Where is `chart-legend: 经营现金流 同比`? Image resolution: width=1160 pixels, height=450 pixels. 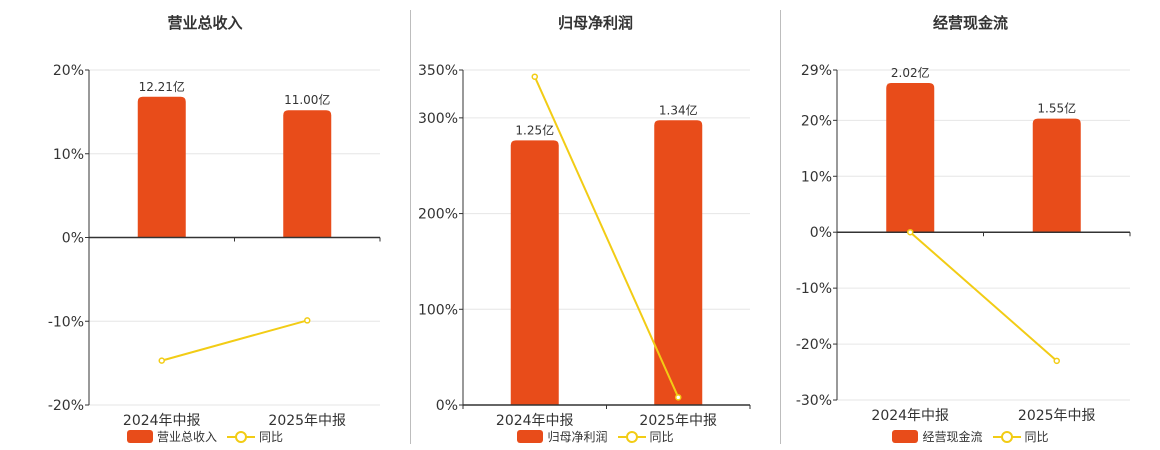
chart-legend: 经营现金流 同比 is located at coordinates (970, 436).